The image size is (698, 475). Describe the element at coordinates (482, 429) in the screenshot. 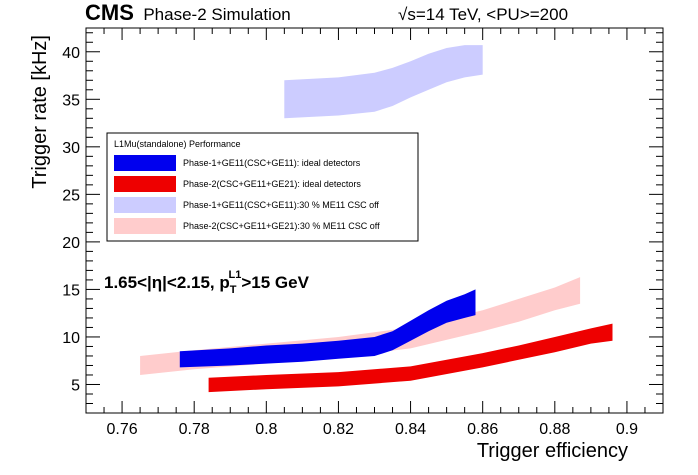

I see `x-tick-label: 0.86` at that location.